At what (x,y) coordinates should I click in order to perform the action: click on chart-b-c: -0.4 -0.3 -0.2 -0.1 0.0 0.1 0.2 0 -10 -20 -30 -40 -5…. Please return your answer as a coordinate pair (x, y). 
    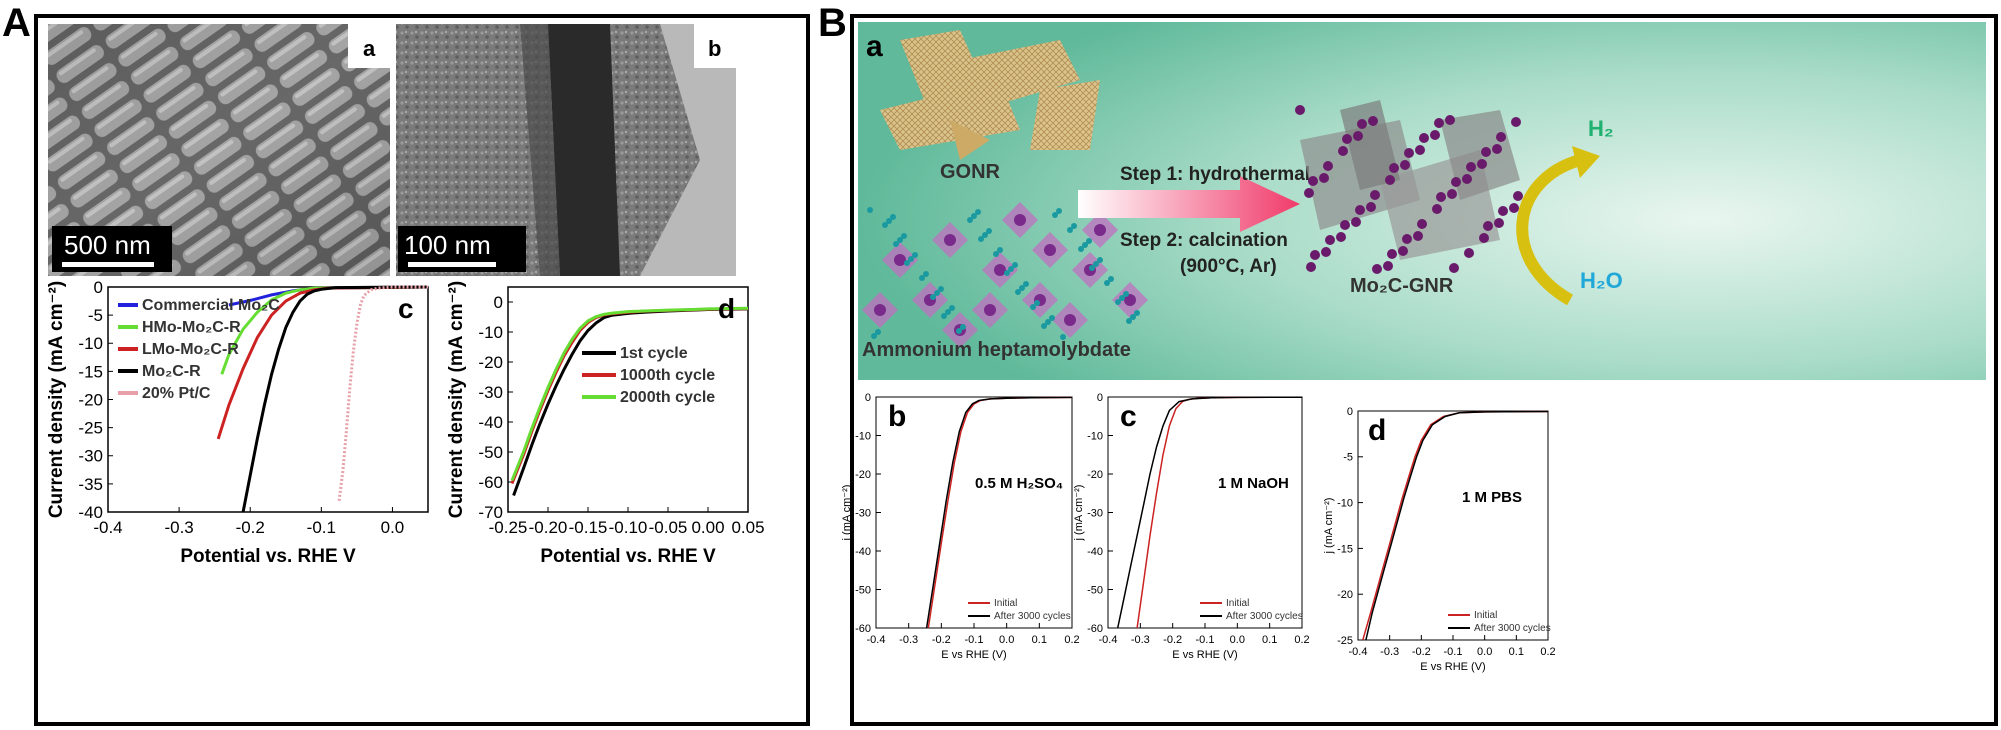
    Looking at the image, I should click on (1191, 526).